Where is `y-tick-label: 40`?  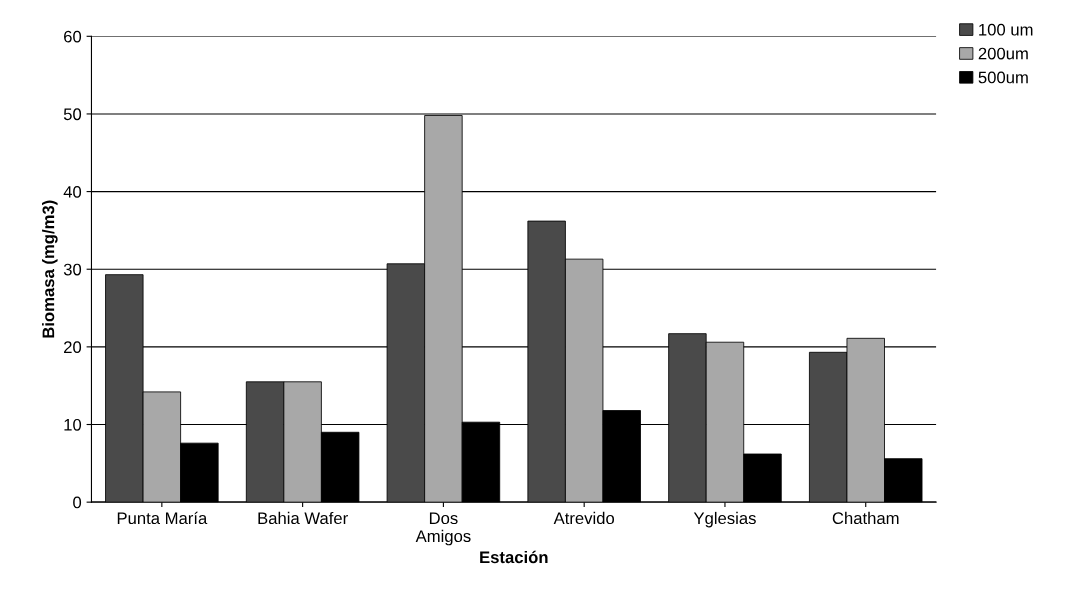 y-tick-label: 40 is located at coordinates (72, 191).